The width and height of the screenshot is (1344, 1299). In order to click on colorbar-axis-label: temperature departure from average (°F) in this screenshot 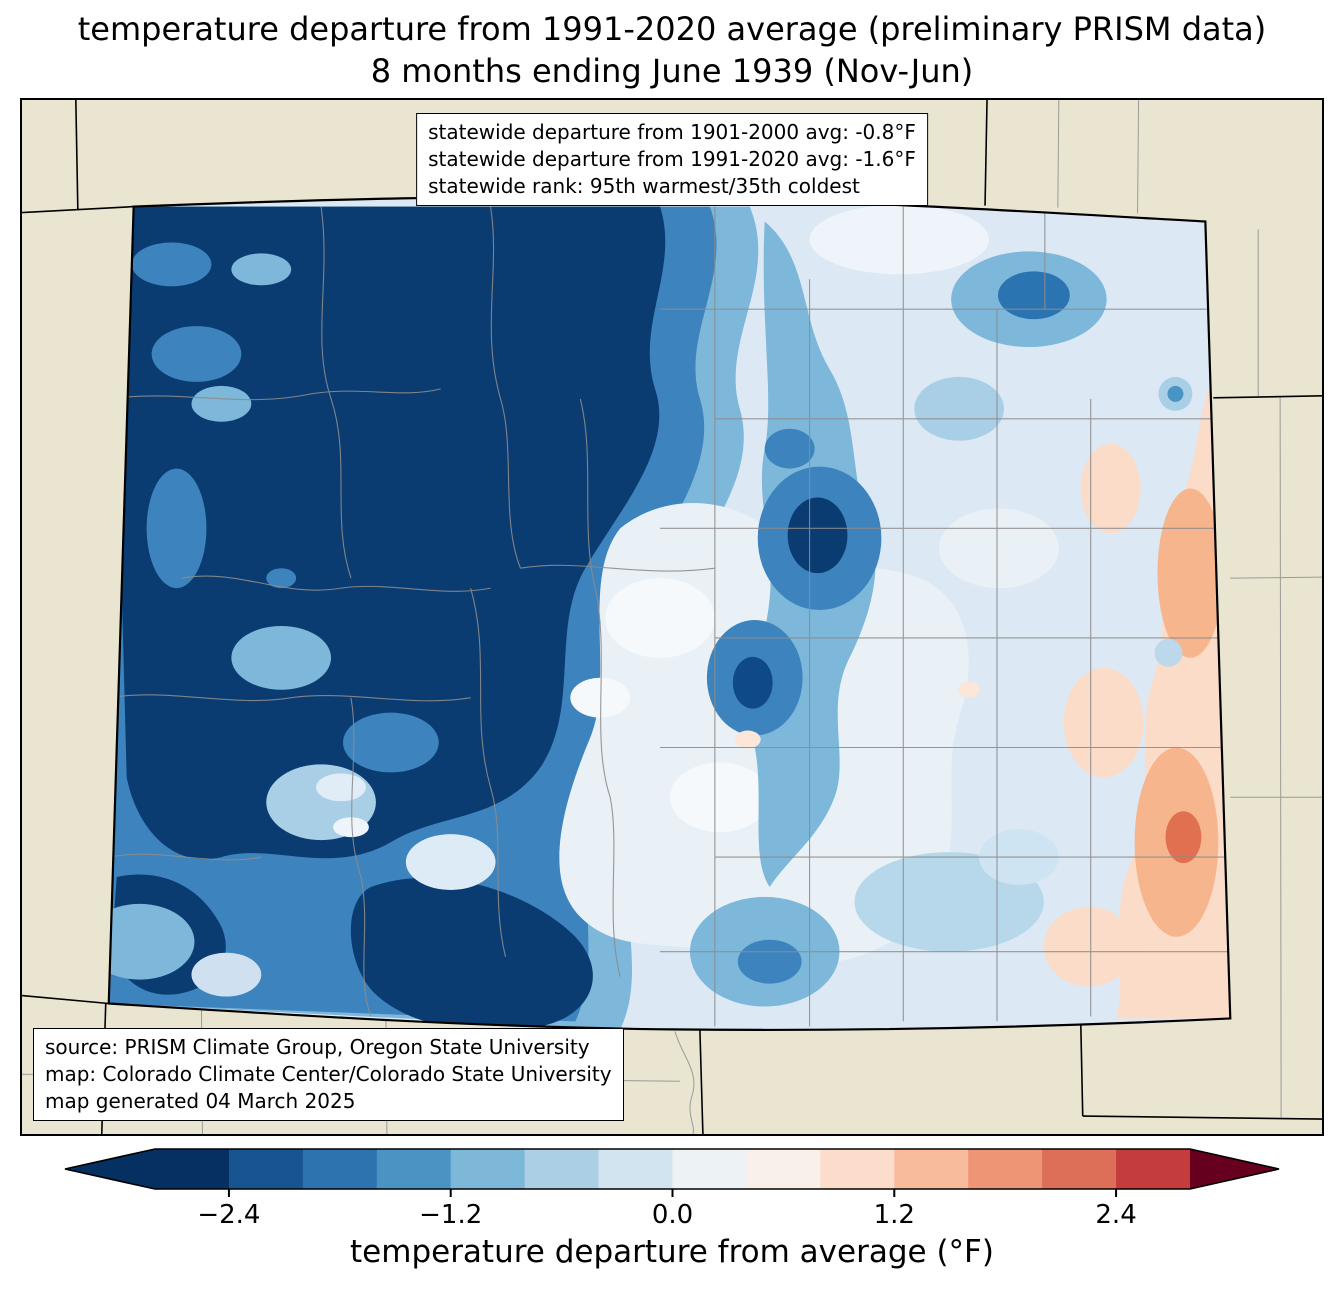, I will do `click(672, 1252)`.